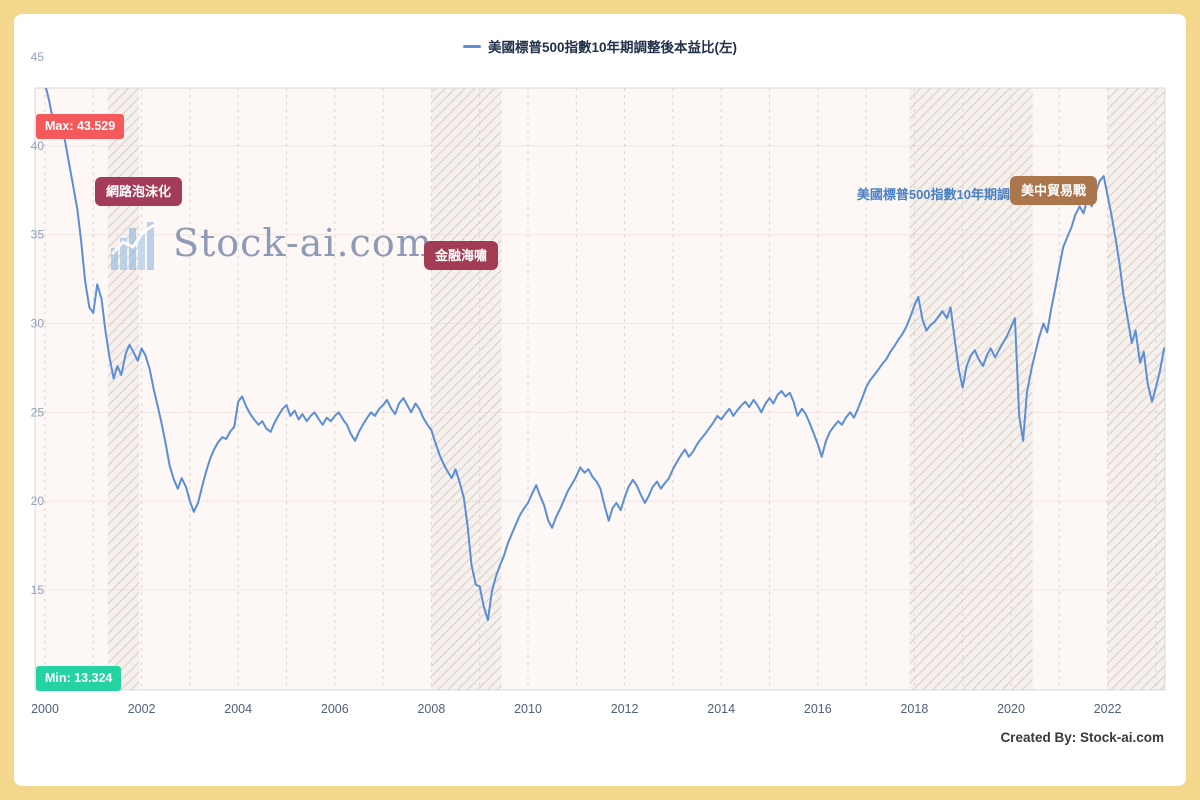  I want to click on x-axis-label: 2022, so click(1108, 709).